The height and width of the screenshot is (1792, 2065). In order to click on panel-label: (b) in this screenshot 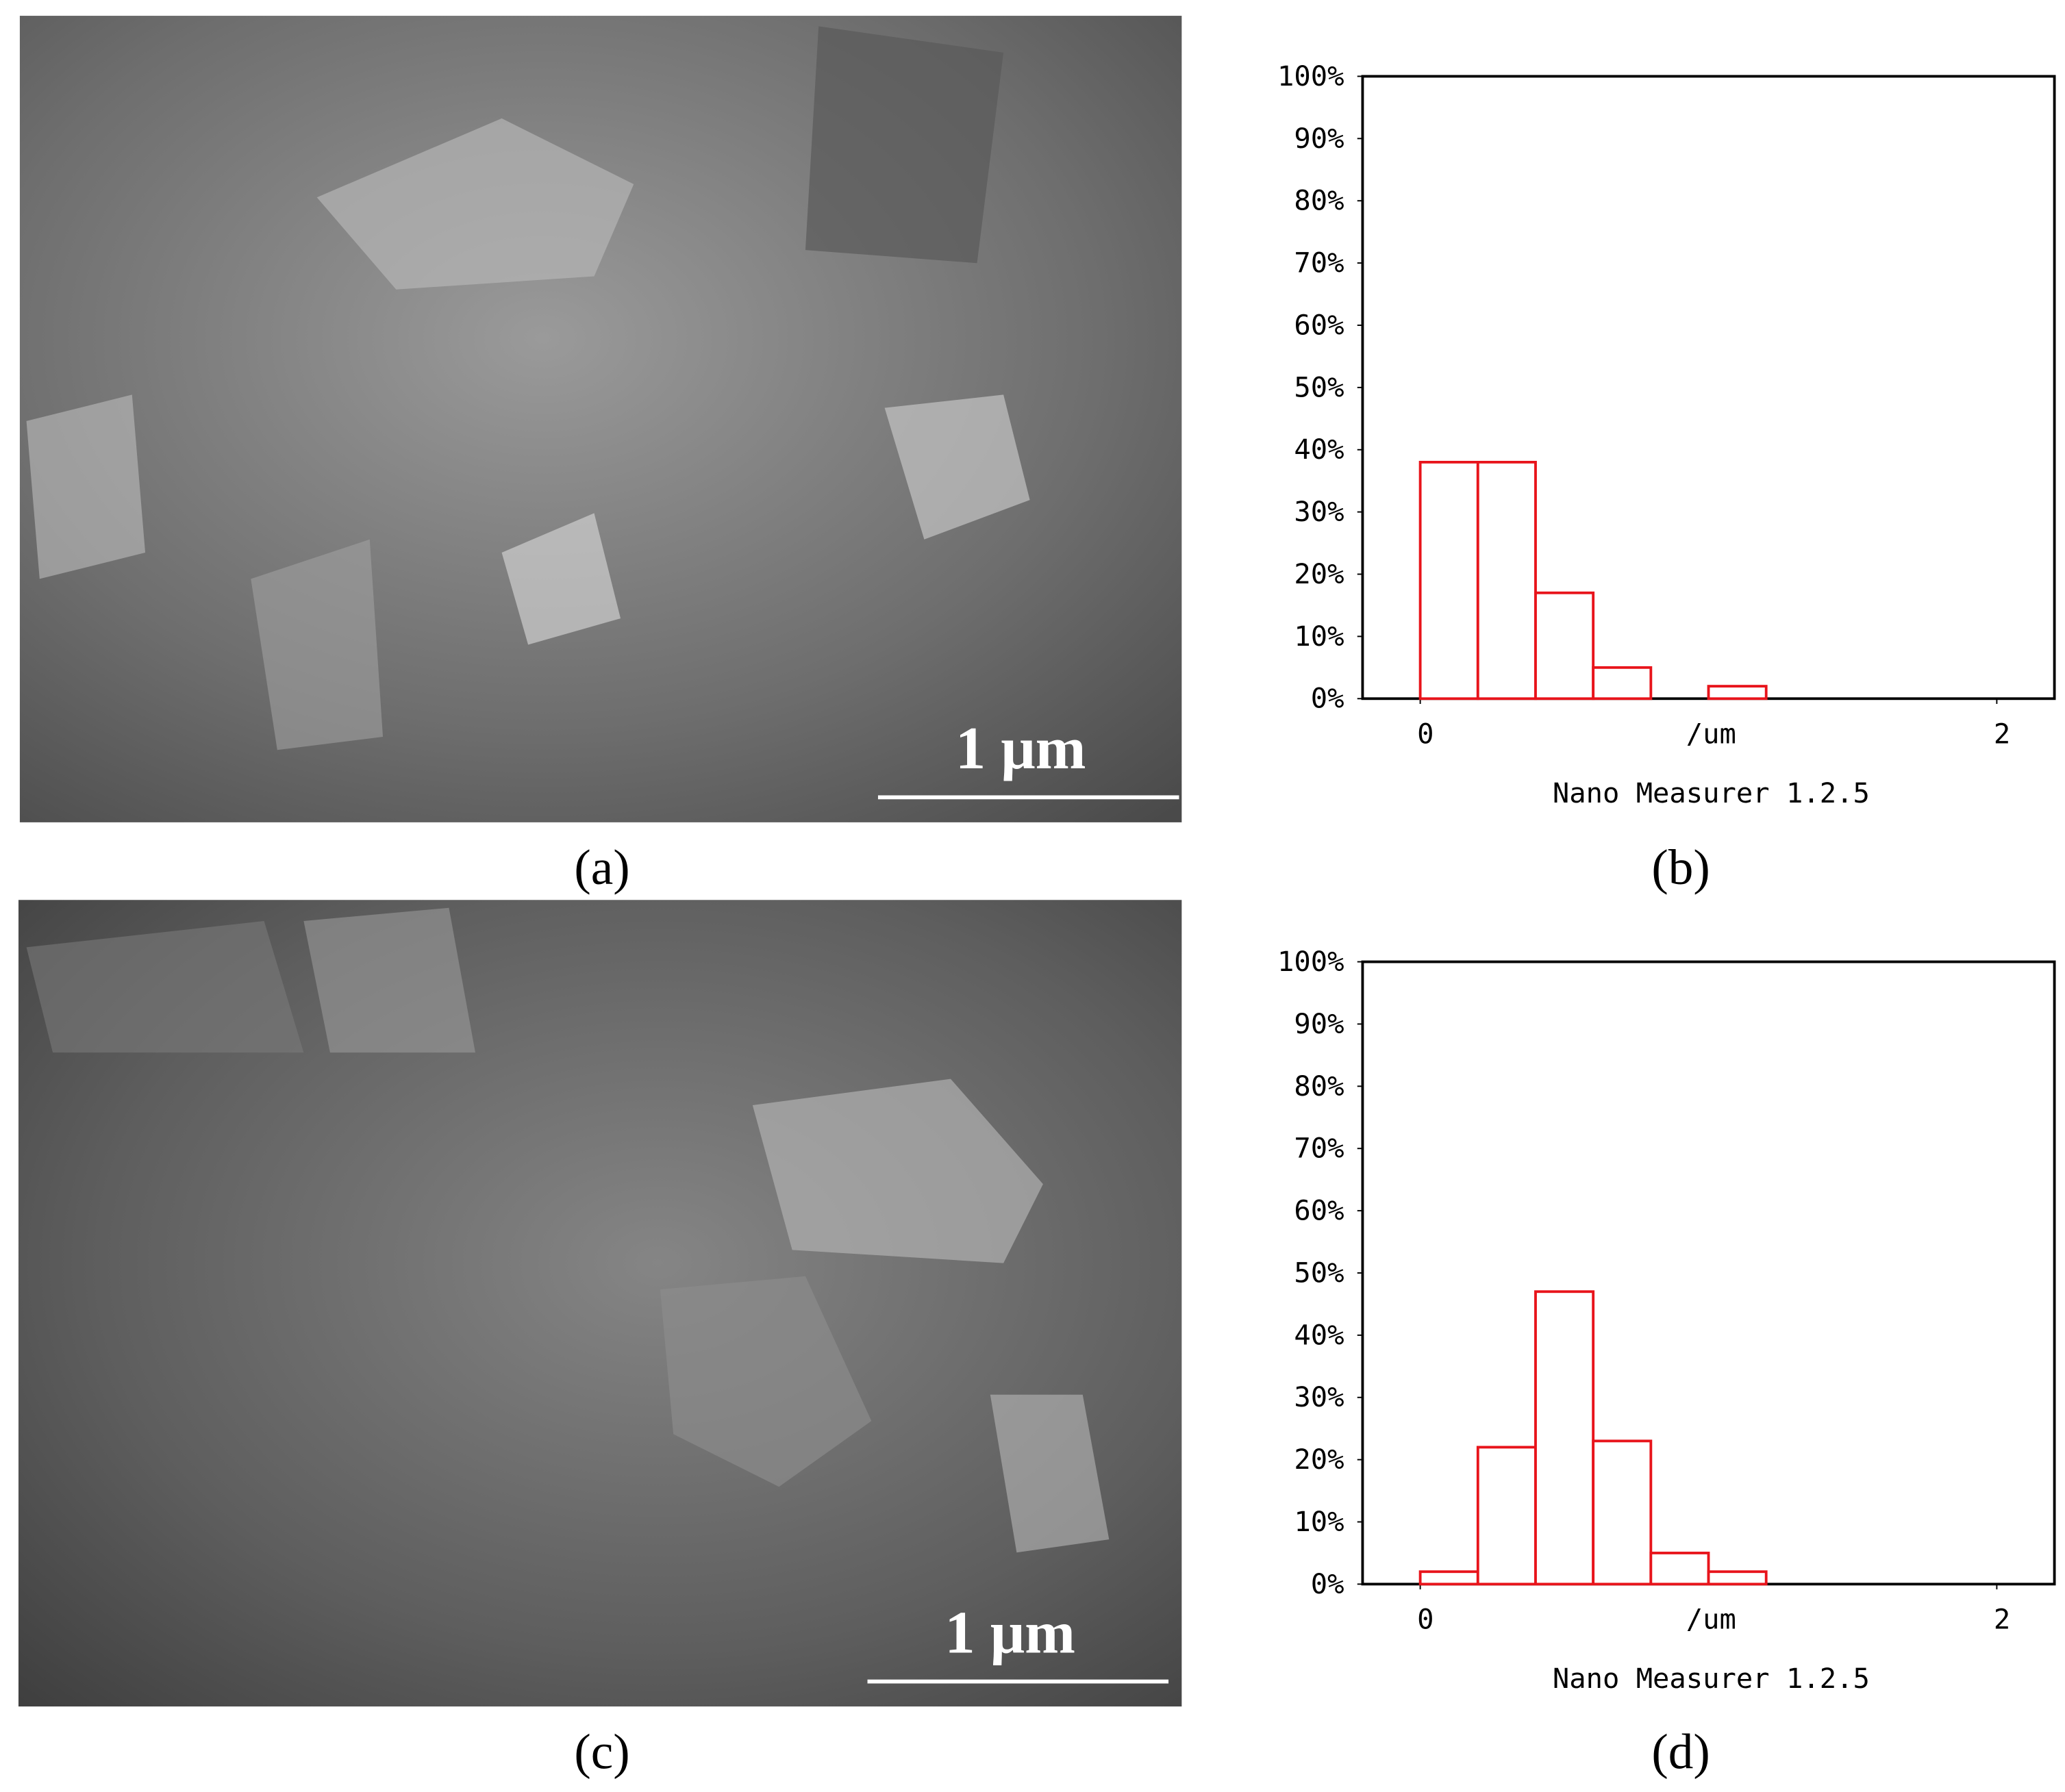, I will do `click(1680, 867)`.